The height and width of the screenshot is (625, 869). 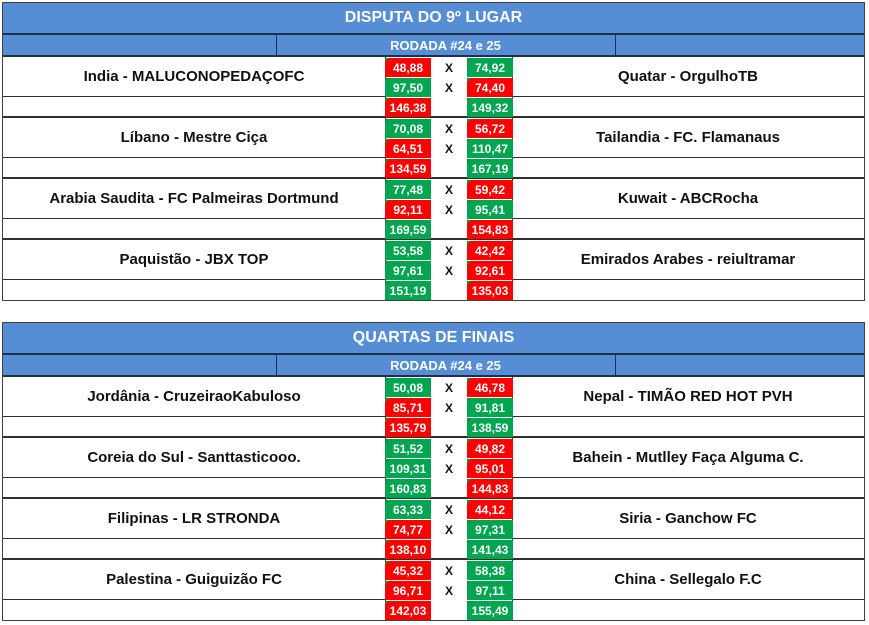 I want to click on left-total: 142,03, so click(x=408, y=610).